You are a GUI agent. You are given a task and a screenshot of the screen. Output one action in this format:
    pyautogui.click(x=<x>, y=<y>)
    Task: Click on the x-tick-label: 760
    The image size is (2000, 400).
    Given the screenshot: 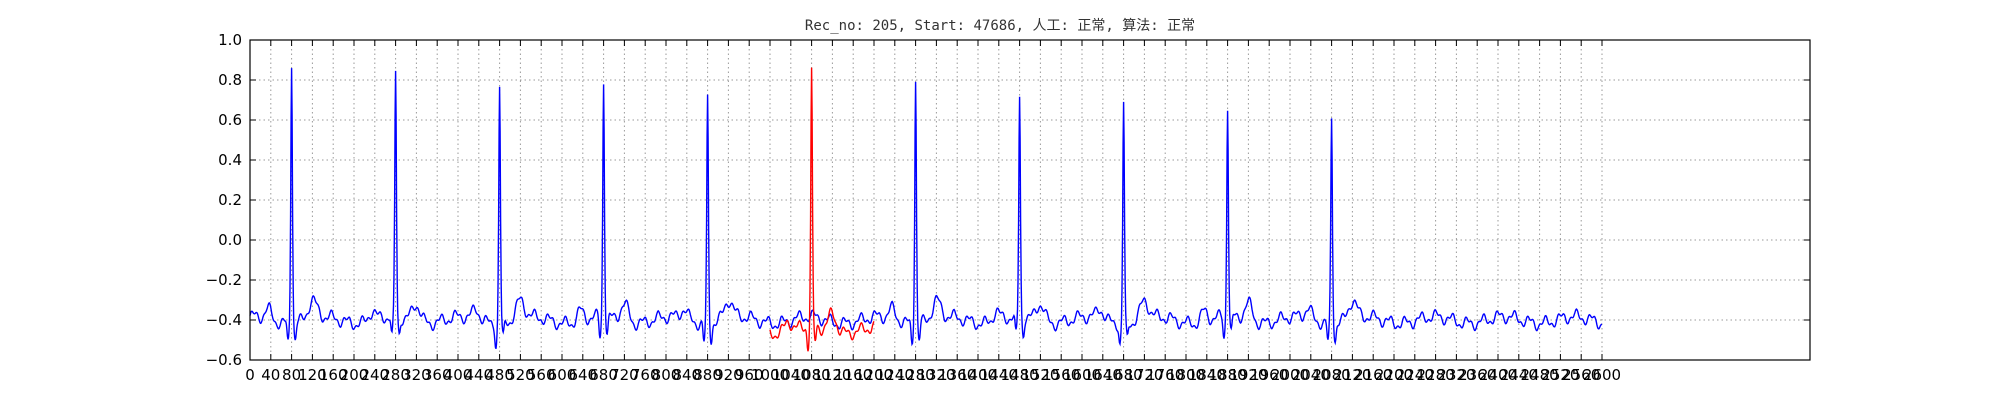 What is the action you would take?
    pyautogui.click(x=645, y=375)
    